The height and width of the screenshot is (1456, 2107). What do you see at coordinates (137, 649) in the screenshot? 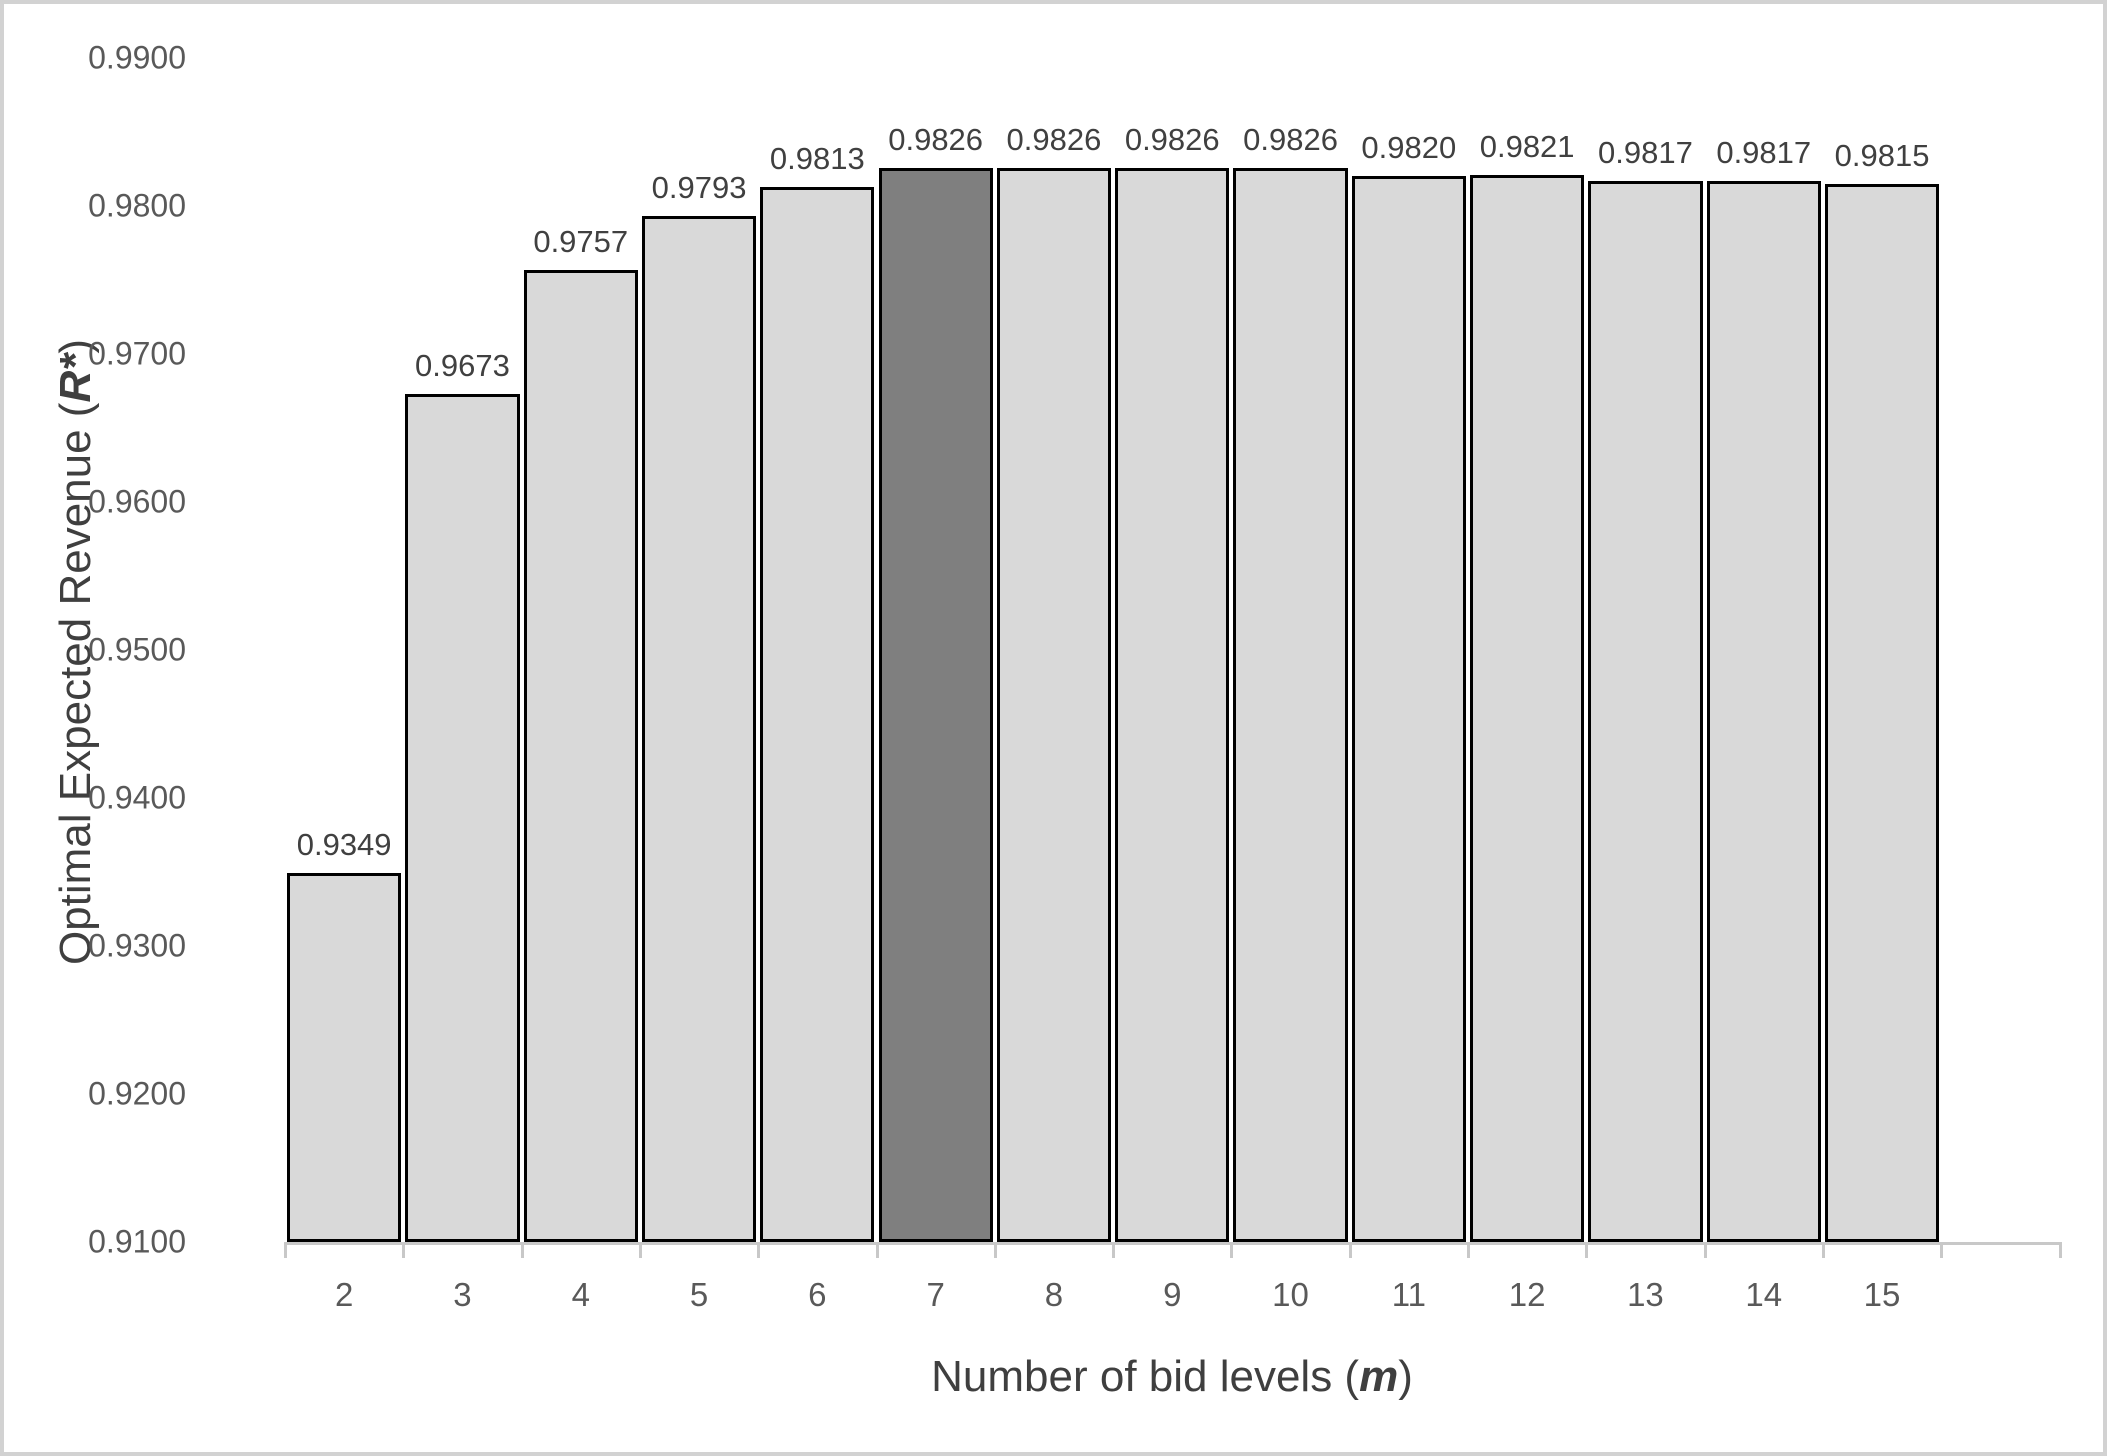
I see `y-axis-tick-label: 0.9500` at bounding box center [137, 649].